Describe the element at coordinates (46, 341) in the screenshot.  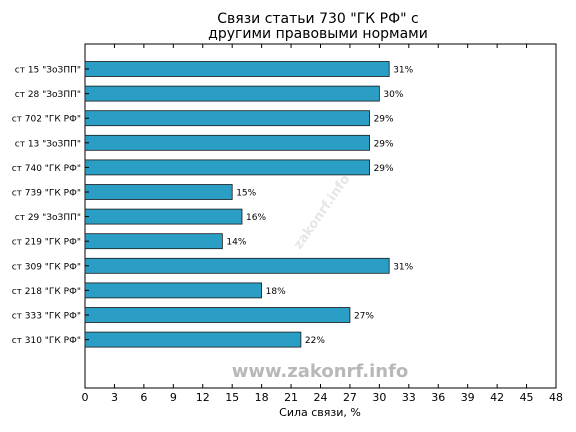
I see `category-label: ст 310 "ГК РФ"` at that location.